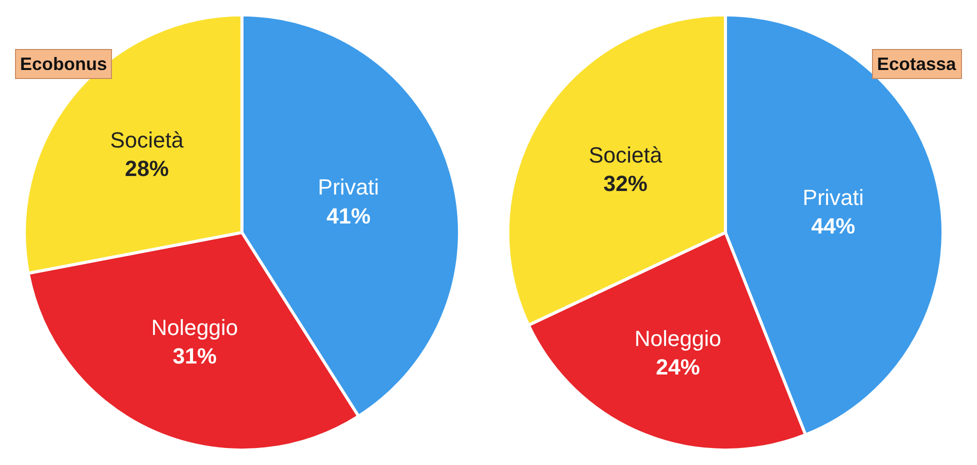  I want to click on data-label: 28%, so click(146, 168).